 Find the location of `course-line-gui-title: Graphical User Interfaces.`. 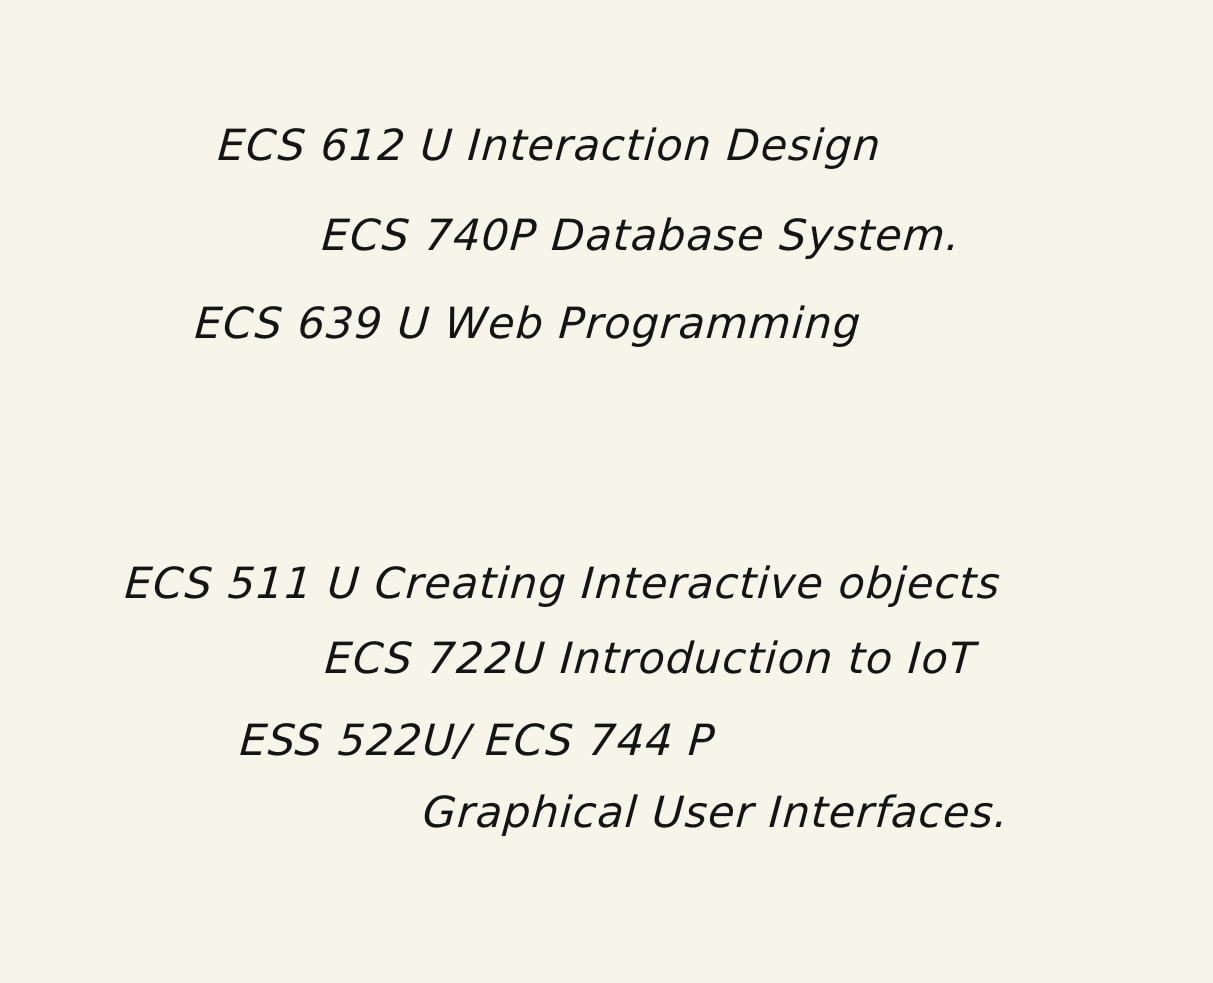

course-line-gui-title: Graphical User Interfaces. is located at coordinates (716, 813).